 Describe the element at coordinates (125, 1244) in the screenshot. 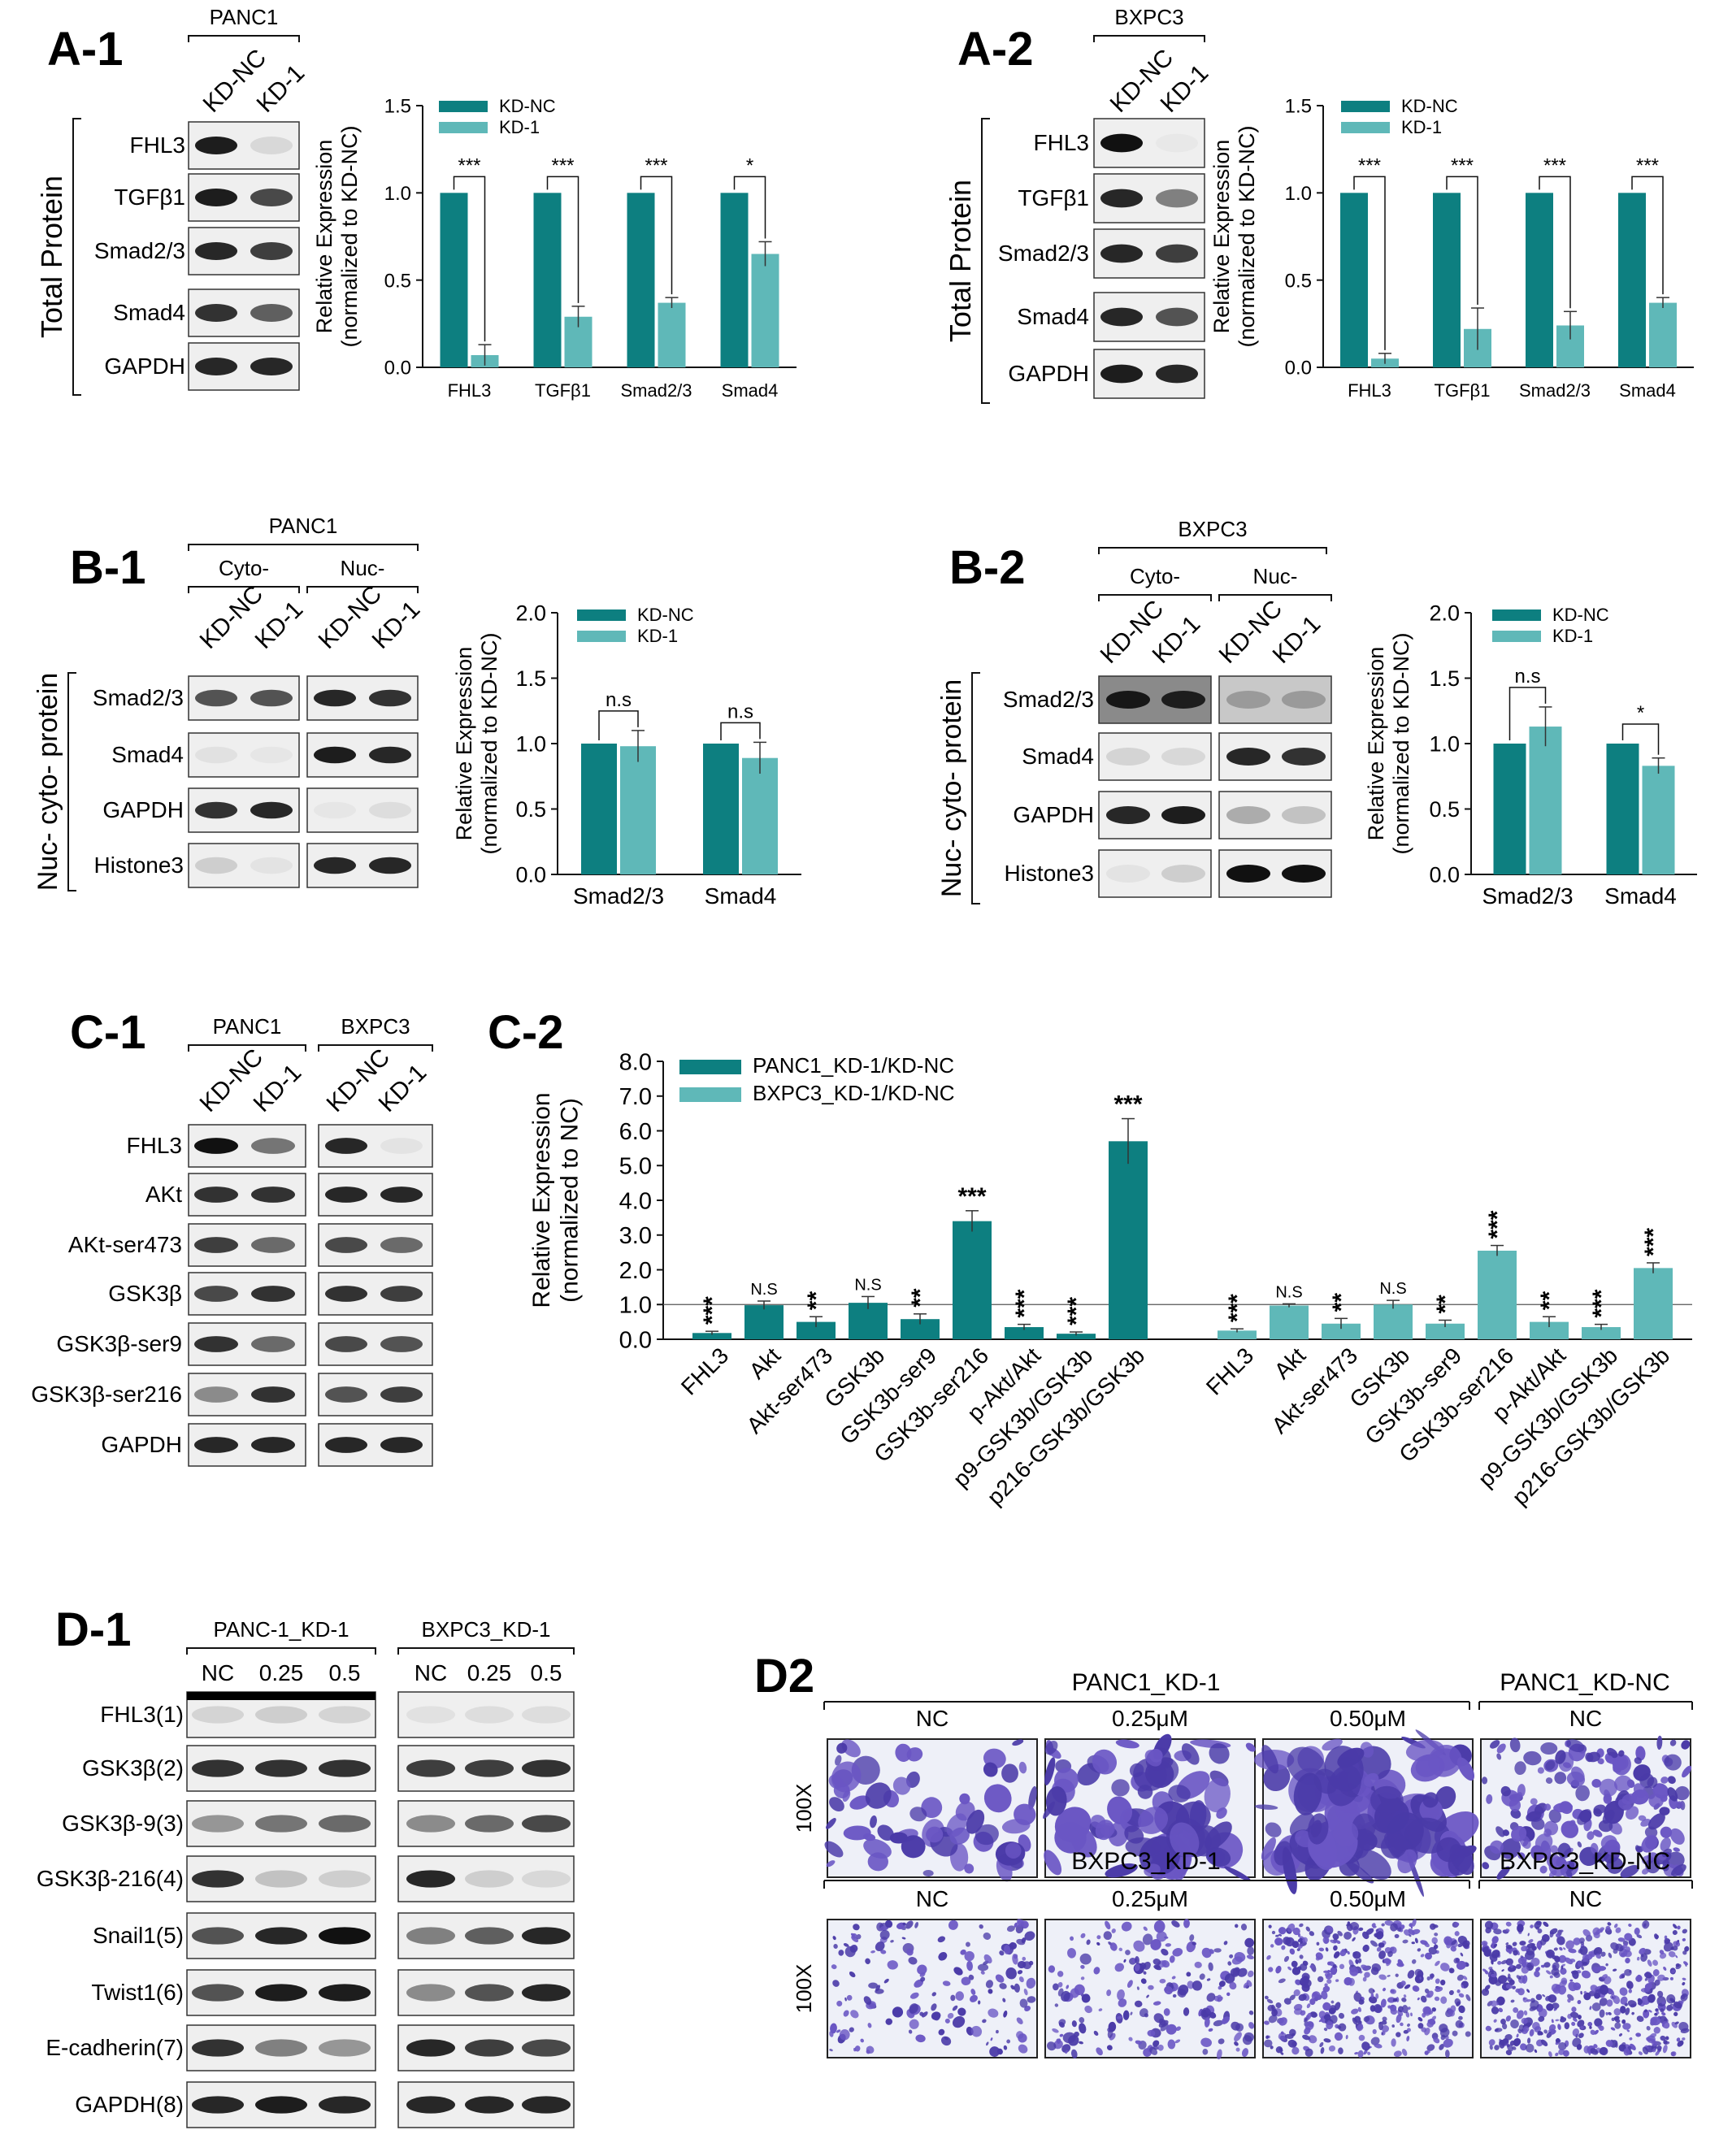

I see `c1-row-label-akt-ser473: AKt-ser473` at that location.